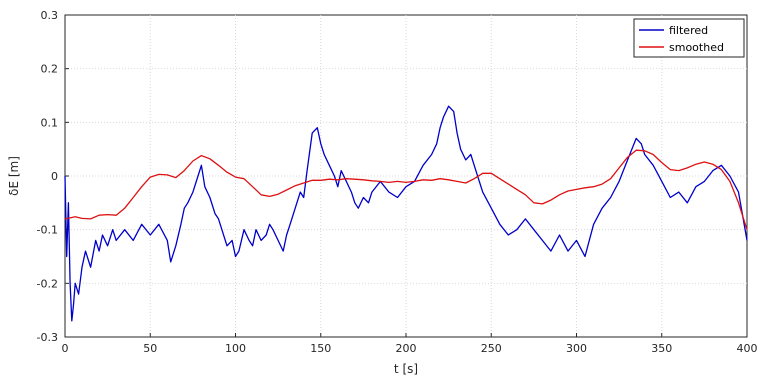 The width and height of the screenshot is (757, 385). I want to click on x-tick-label: 400, so click(747, 348).